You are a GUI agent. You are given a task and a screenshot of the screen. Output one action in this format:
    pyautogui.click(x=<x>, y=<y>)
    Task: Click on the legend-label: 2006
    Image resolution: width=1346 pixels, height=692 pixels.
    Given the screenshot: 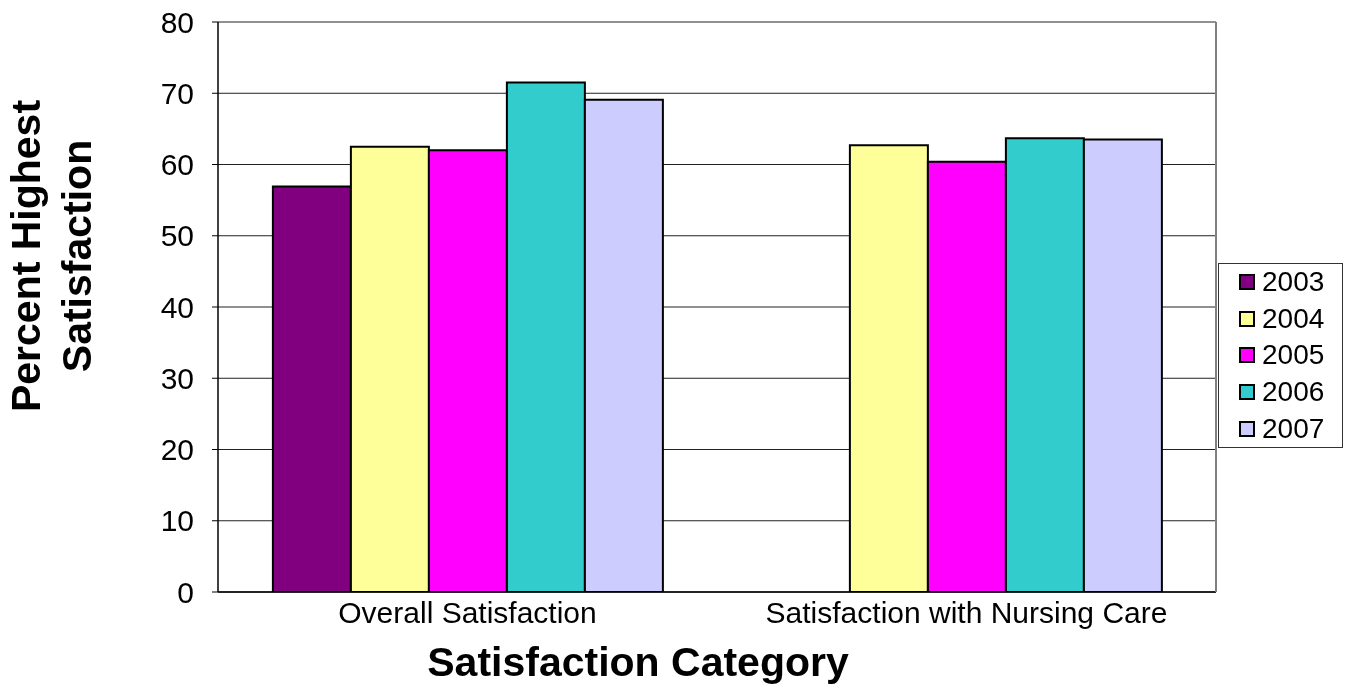 What is the action you would take?
    pyautogui.click(x=1293, y=392)
    